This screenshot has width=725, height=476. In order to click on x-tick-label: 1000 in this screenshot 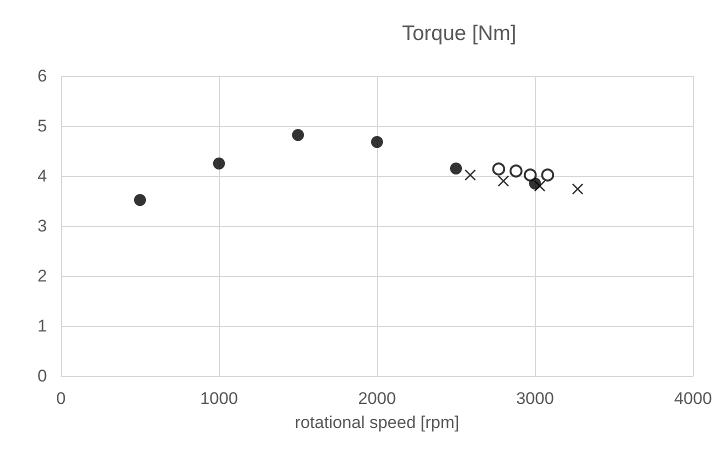, I will do `click(219, 398)`.